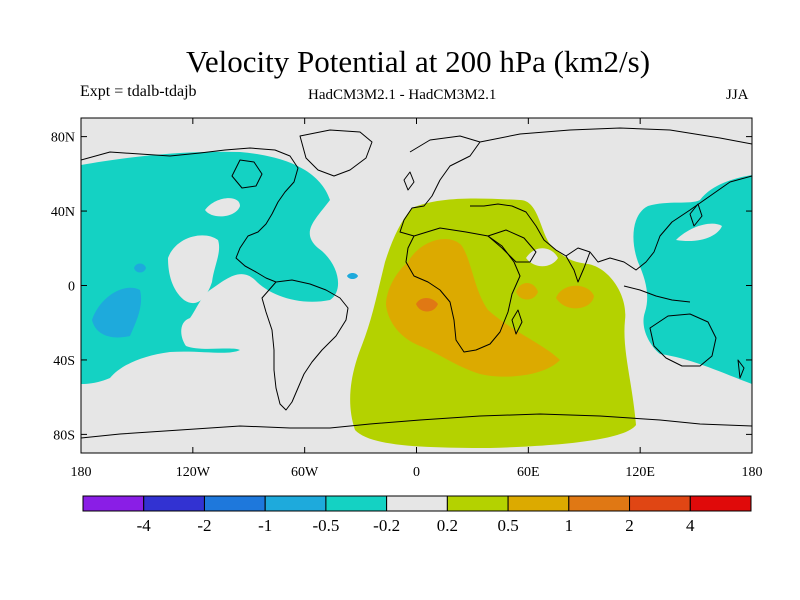  Describe the element at coordinates (690, 525) in the screenshot. I see `colorbar-label: 4` at that location.